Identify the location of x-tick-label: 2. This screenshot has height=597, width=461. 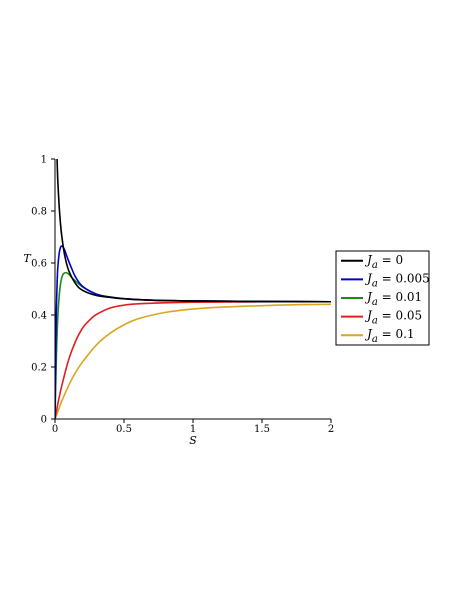
(331, 429).